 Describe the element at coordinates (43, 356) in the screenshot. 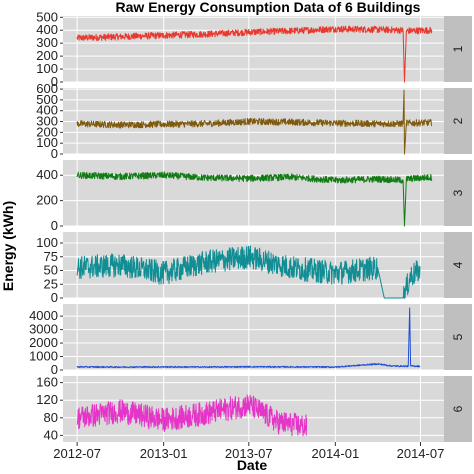

I see `y-tick-label: 1000` at that location.